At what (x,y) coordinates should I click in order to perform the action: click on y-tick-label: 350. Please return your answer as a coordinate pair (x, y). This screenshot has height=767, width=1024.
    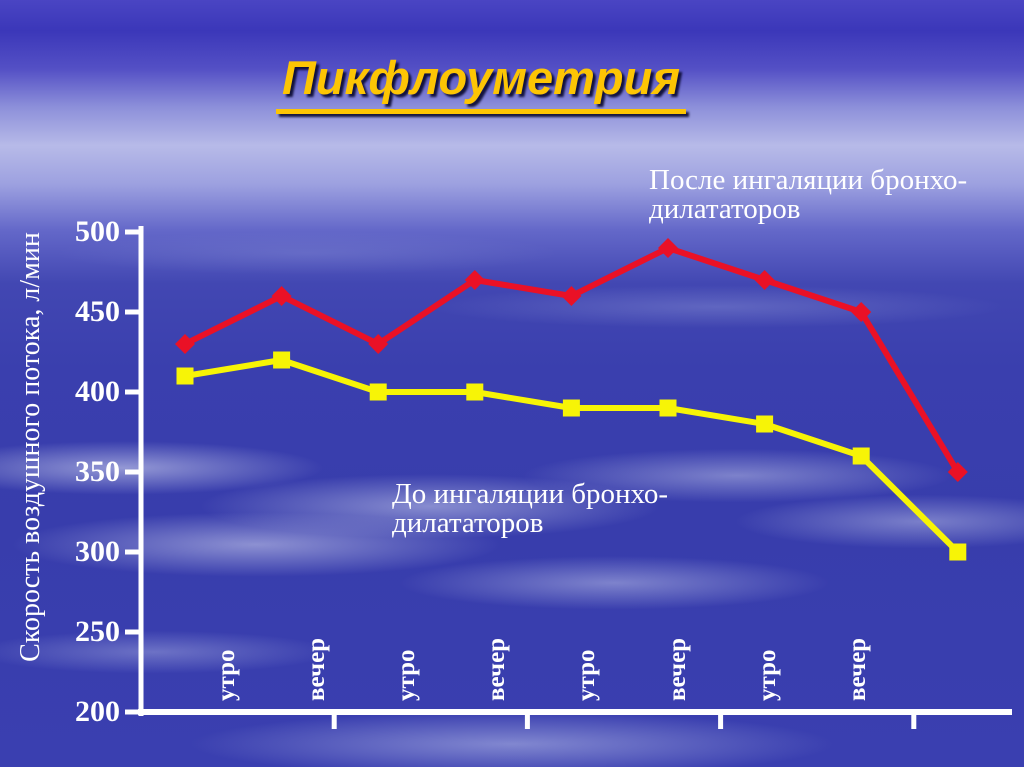
    Looking at the image, I should click on (97, 471).